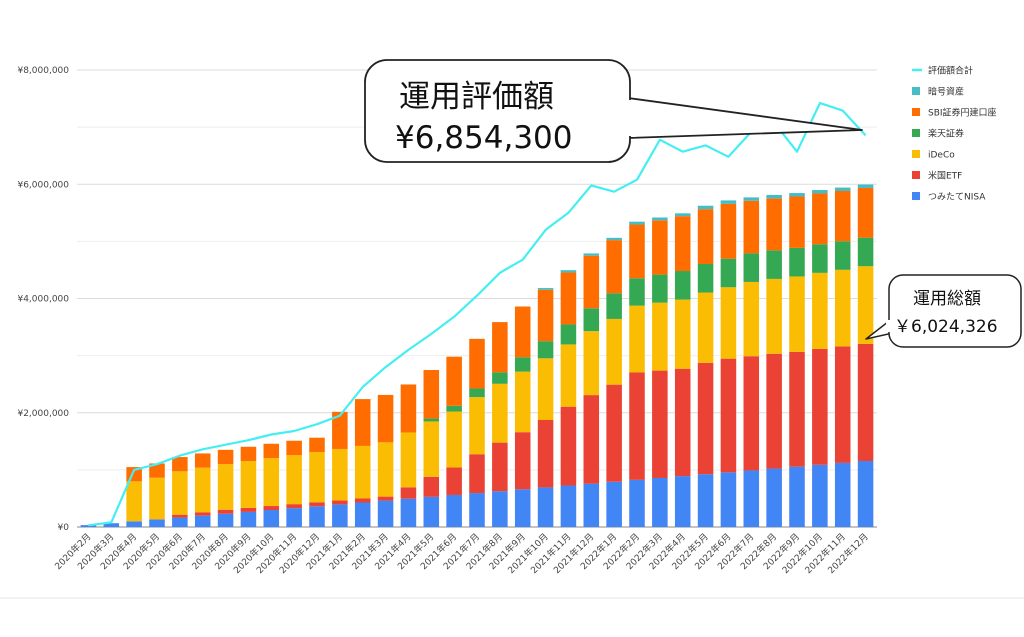  Describe the element at coordinates (484, 138) in the screenshot. I see `valuation-value: ¥6,854,300` at that location.